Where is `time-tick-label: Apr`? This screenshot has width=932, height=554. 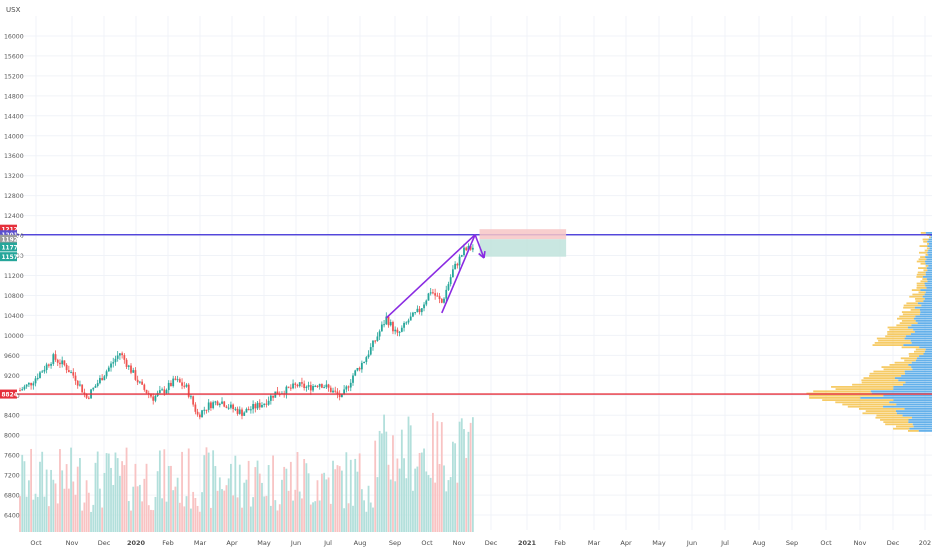
time-tick-label: Apr is located at coordinates (232, 543).